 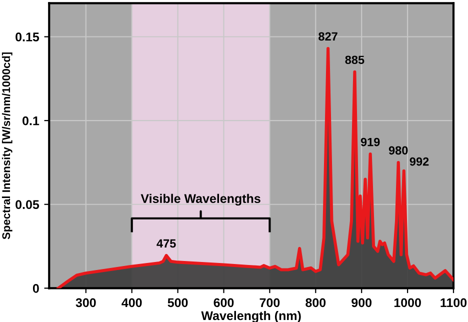 I want to click on annotation: 980, so click(x=398, y=150).